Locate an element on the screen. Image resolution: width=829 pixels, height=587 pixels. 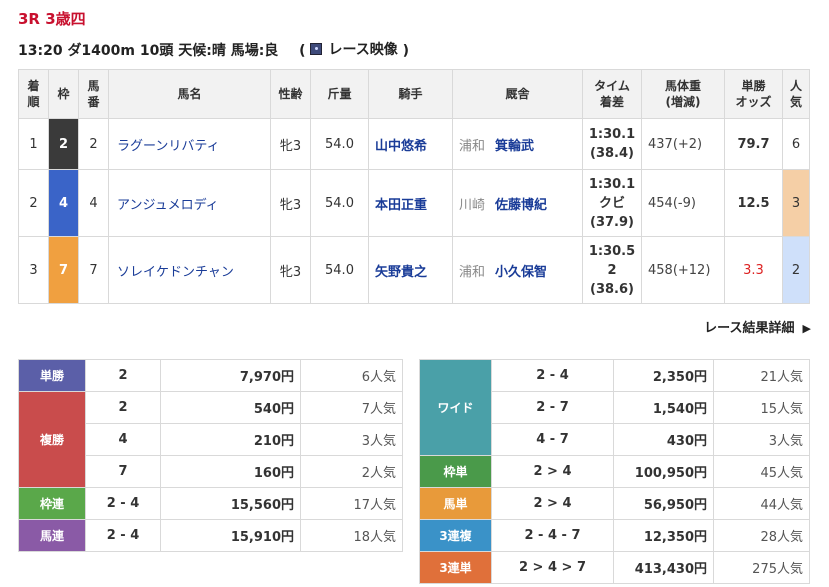
payout-amount: 100,950円 is located at coordinates (663, 471).